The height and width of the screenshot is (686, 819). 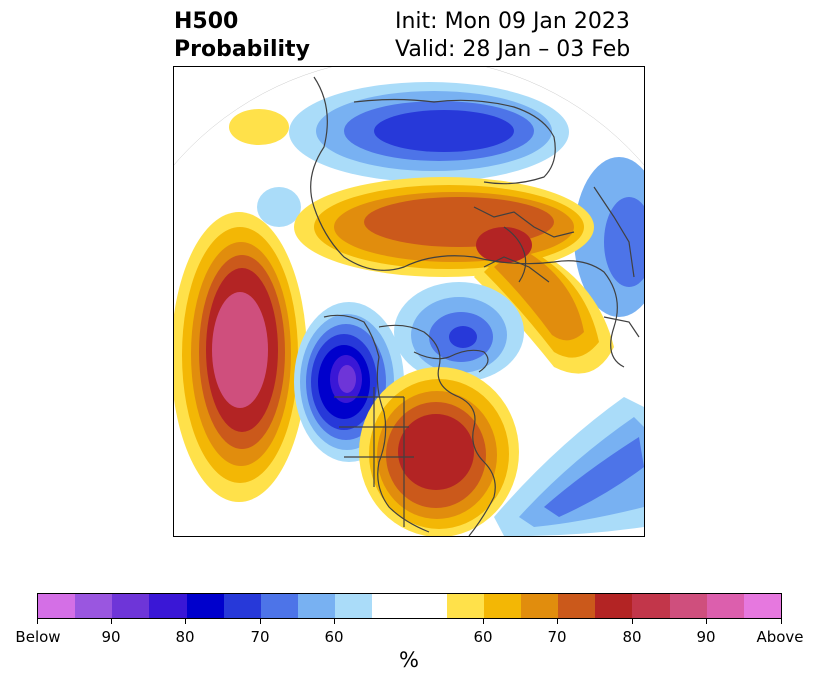 I want to click on title-line-h500: H500, so click(x=206, y=21).